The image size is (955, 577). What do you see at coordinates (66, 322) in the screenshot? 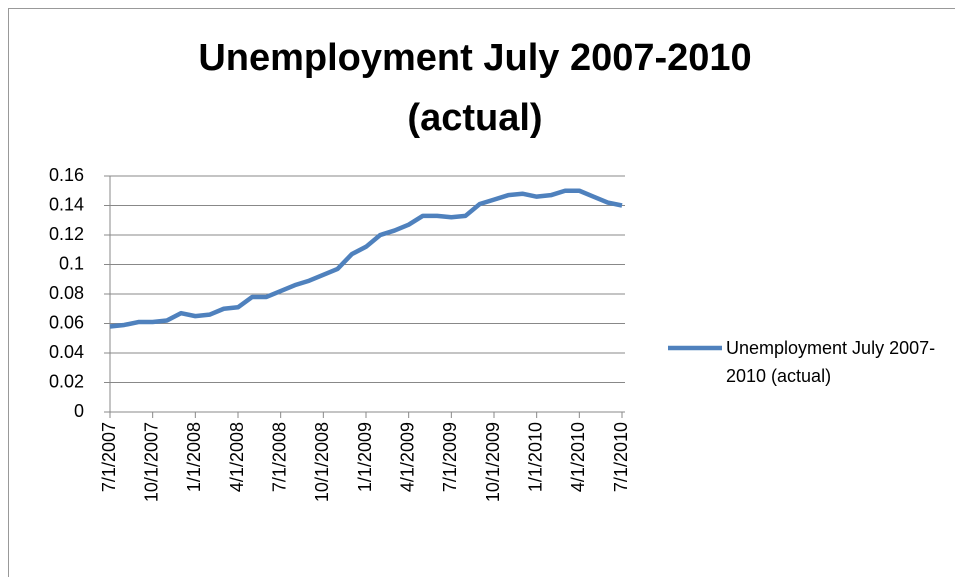
I see `y-tick-label: 0.06` at bounding box center [66, 322].